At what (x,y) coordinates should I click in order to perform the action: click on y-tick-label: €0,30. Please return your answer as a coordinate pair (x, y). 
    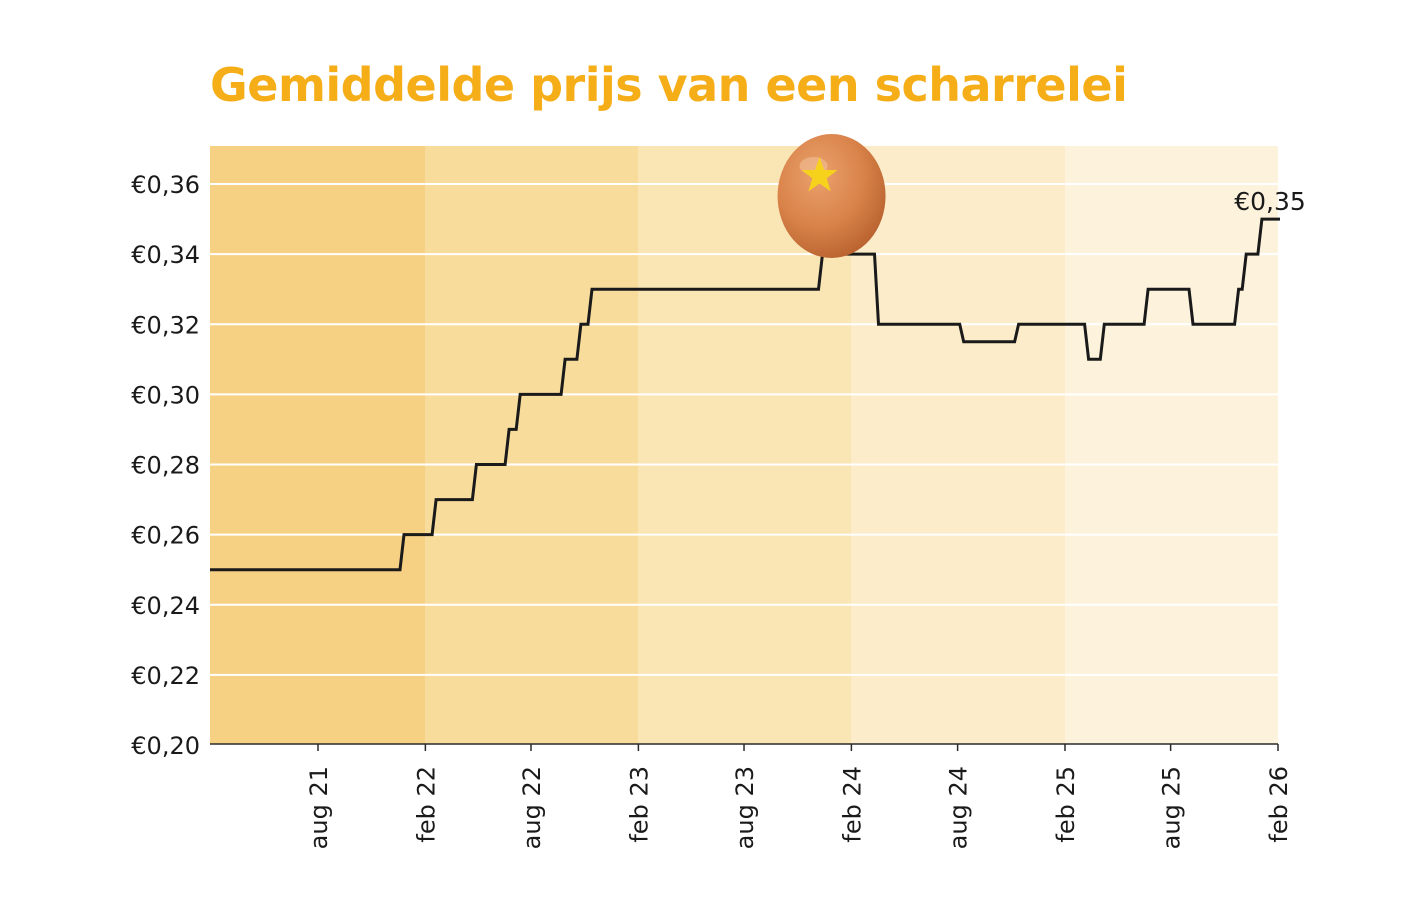
    Looking at the image, I should click on (165, 395).